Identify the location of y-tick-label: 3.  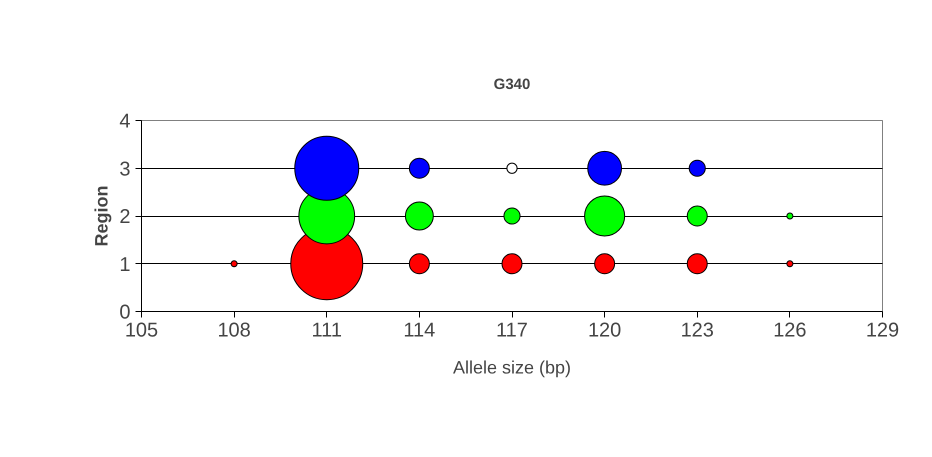
(124, 169).